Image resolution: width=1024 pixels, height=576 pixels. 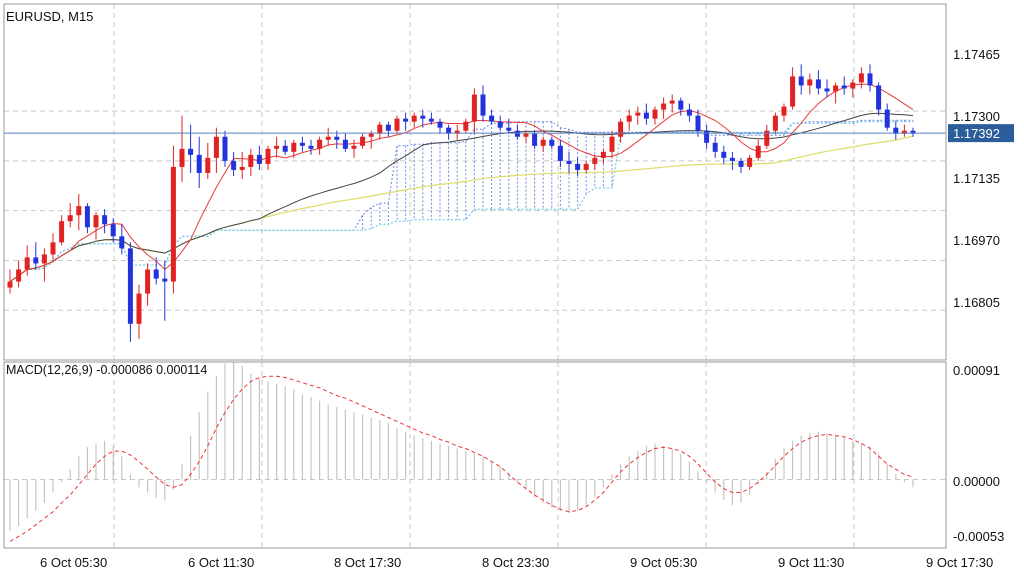 What do you see at coordinates (49, 16) in the screenshot?
I see `symbol-label: EURUSD, M15` at bounding box center [49, 16].